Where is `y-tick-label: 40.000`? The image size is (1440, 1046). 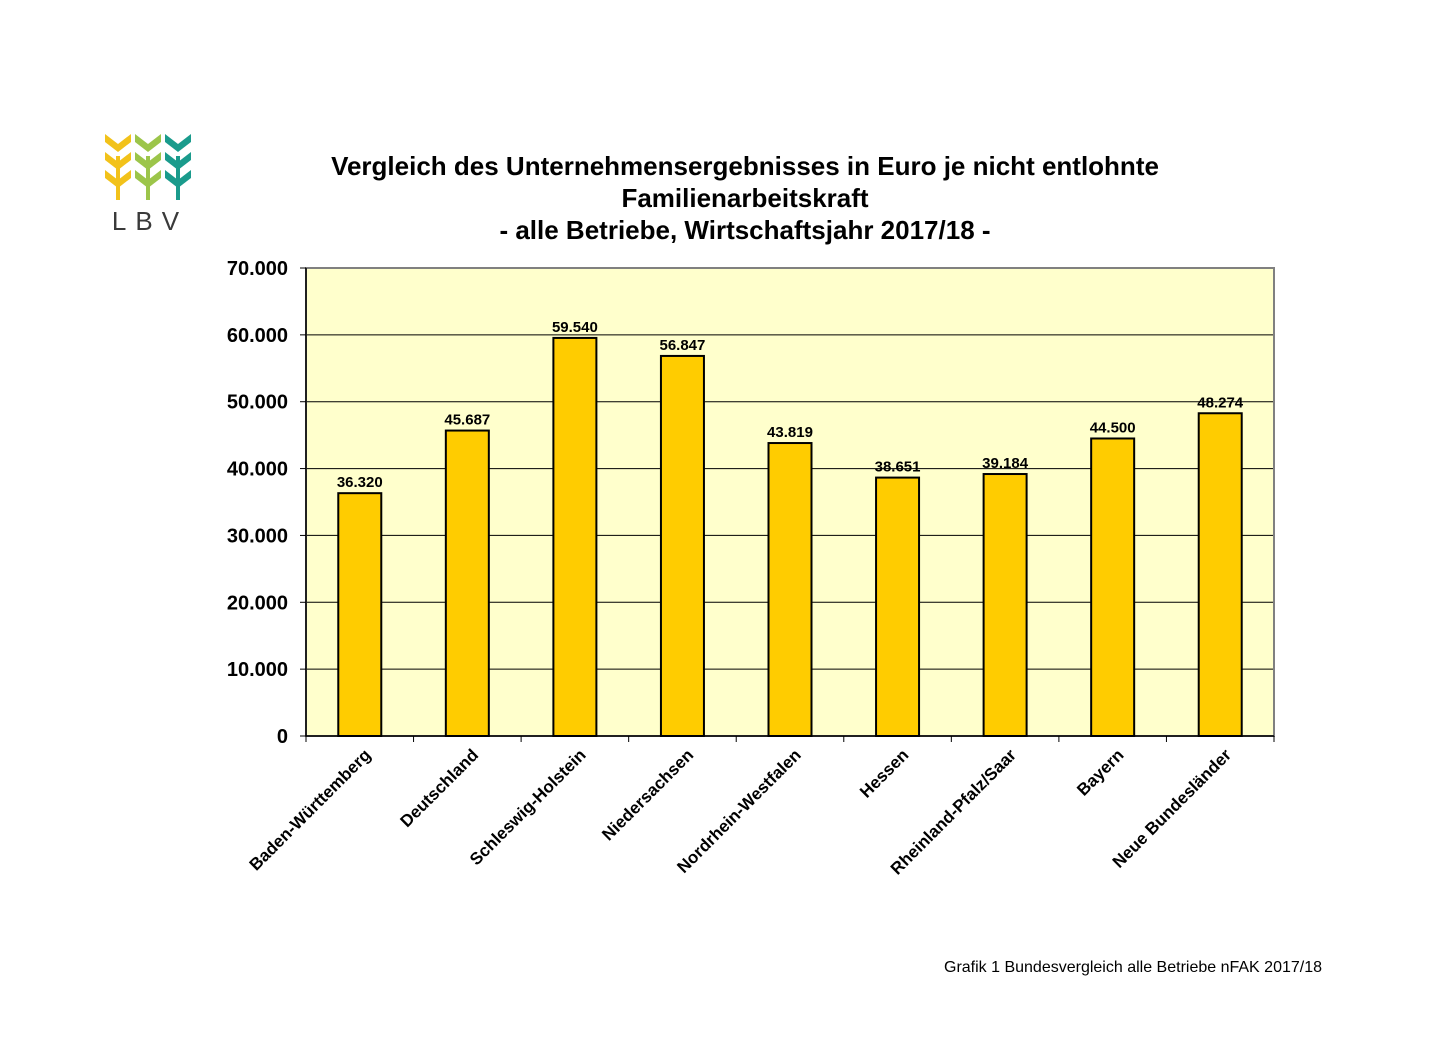 y-tick-label: 40.000 is located at coordinates (257, 470).